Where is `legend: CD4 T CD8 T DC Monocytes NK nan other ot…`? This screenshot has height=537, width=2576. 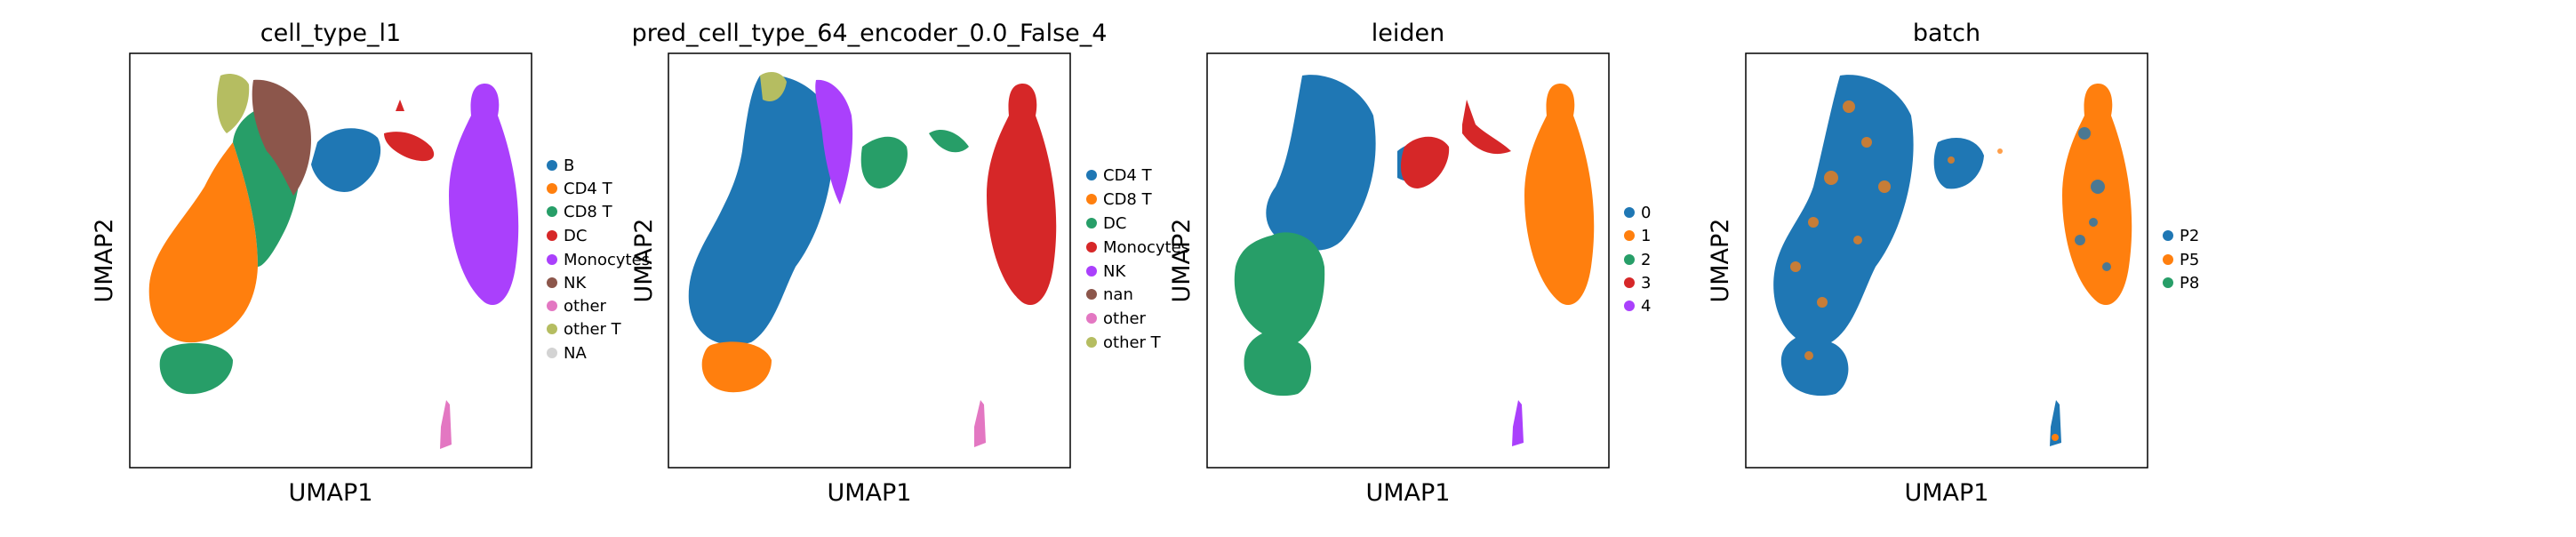 legend: CD4 T CD8 T DC Monocytes NK nan other ot… is located at coordinates (1137, 259).